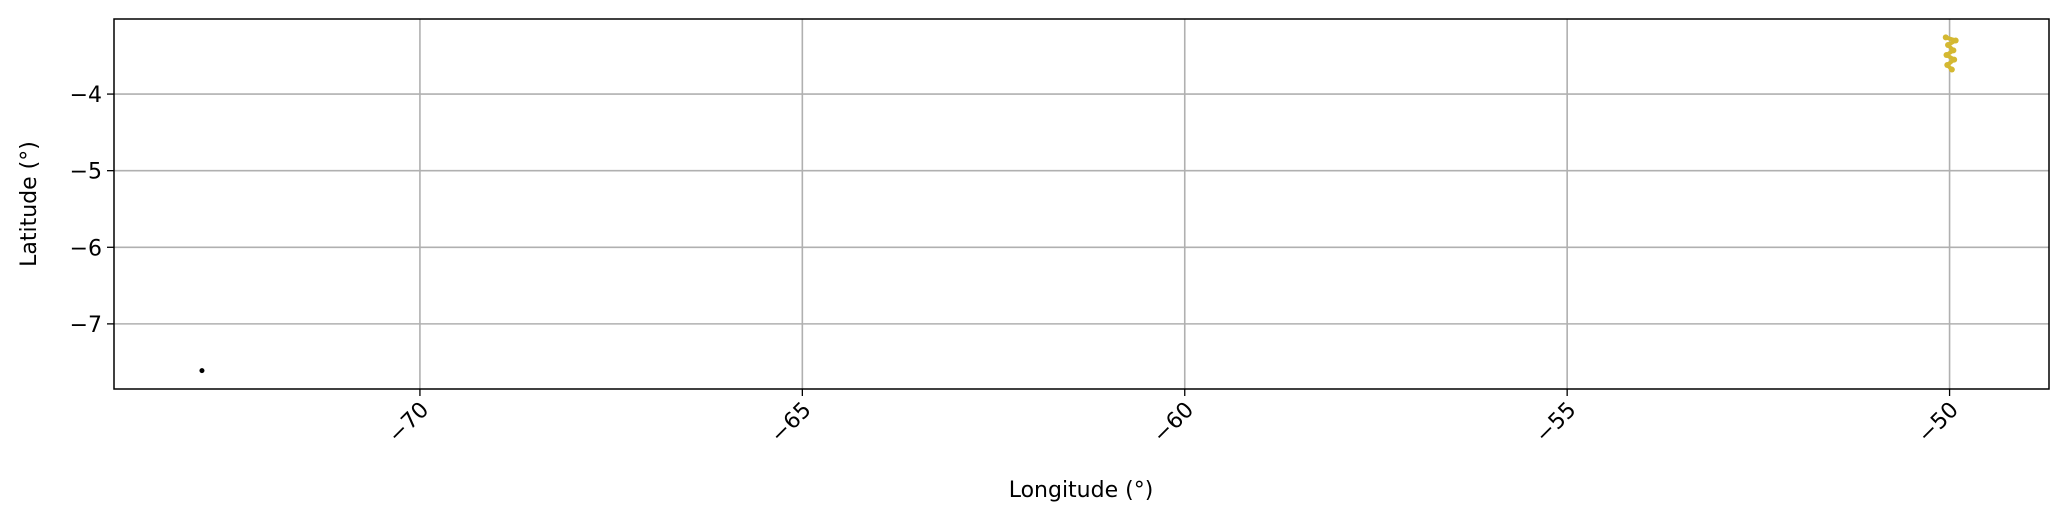 The height and width of the screenshot is (522, 2067). What do you see at coordinates (86, 172) in the screenshot?
I see `y-tick-label: −5` at bounding box center [86, 172].